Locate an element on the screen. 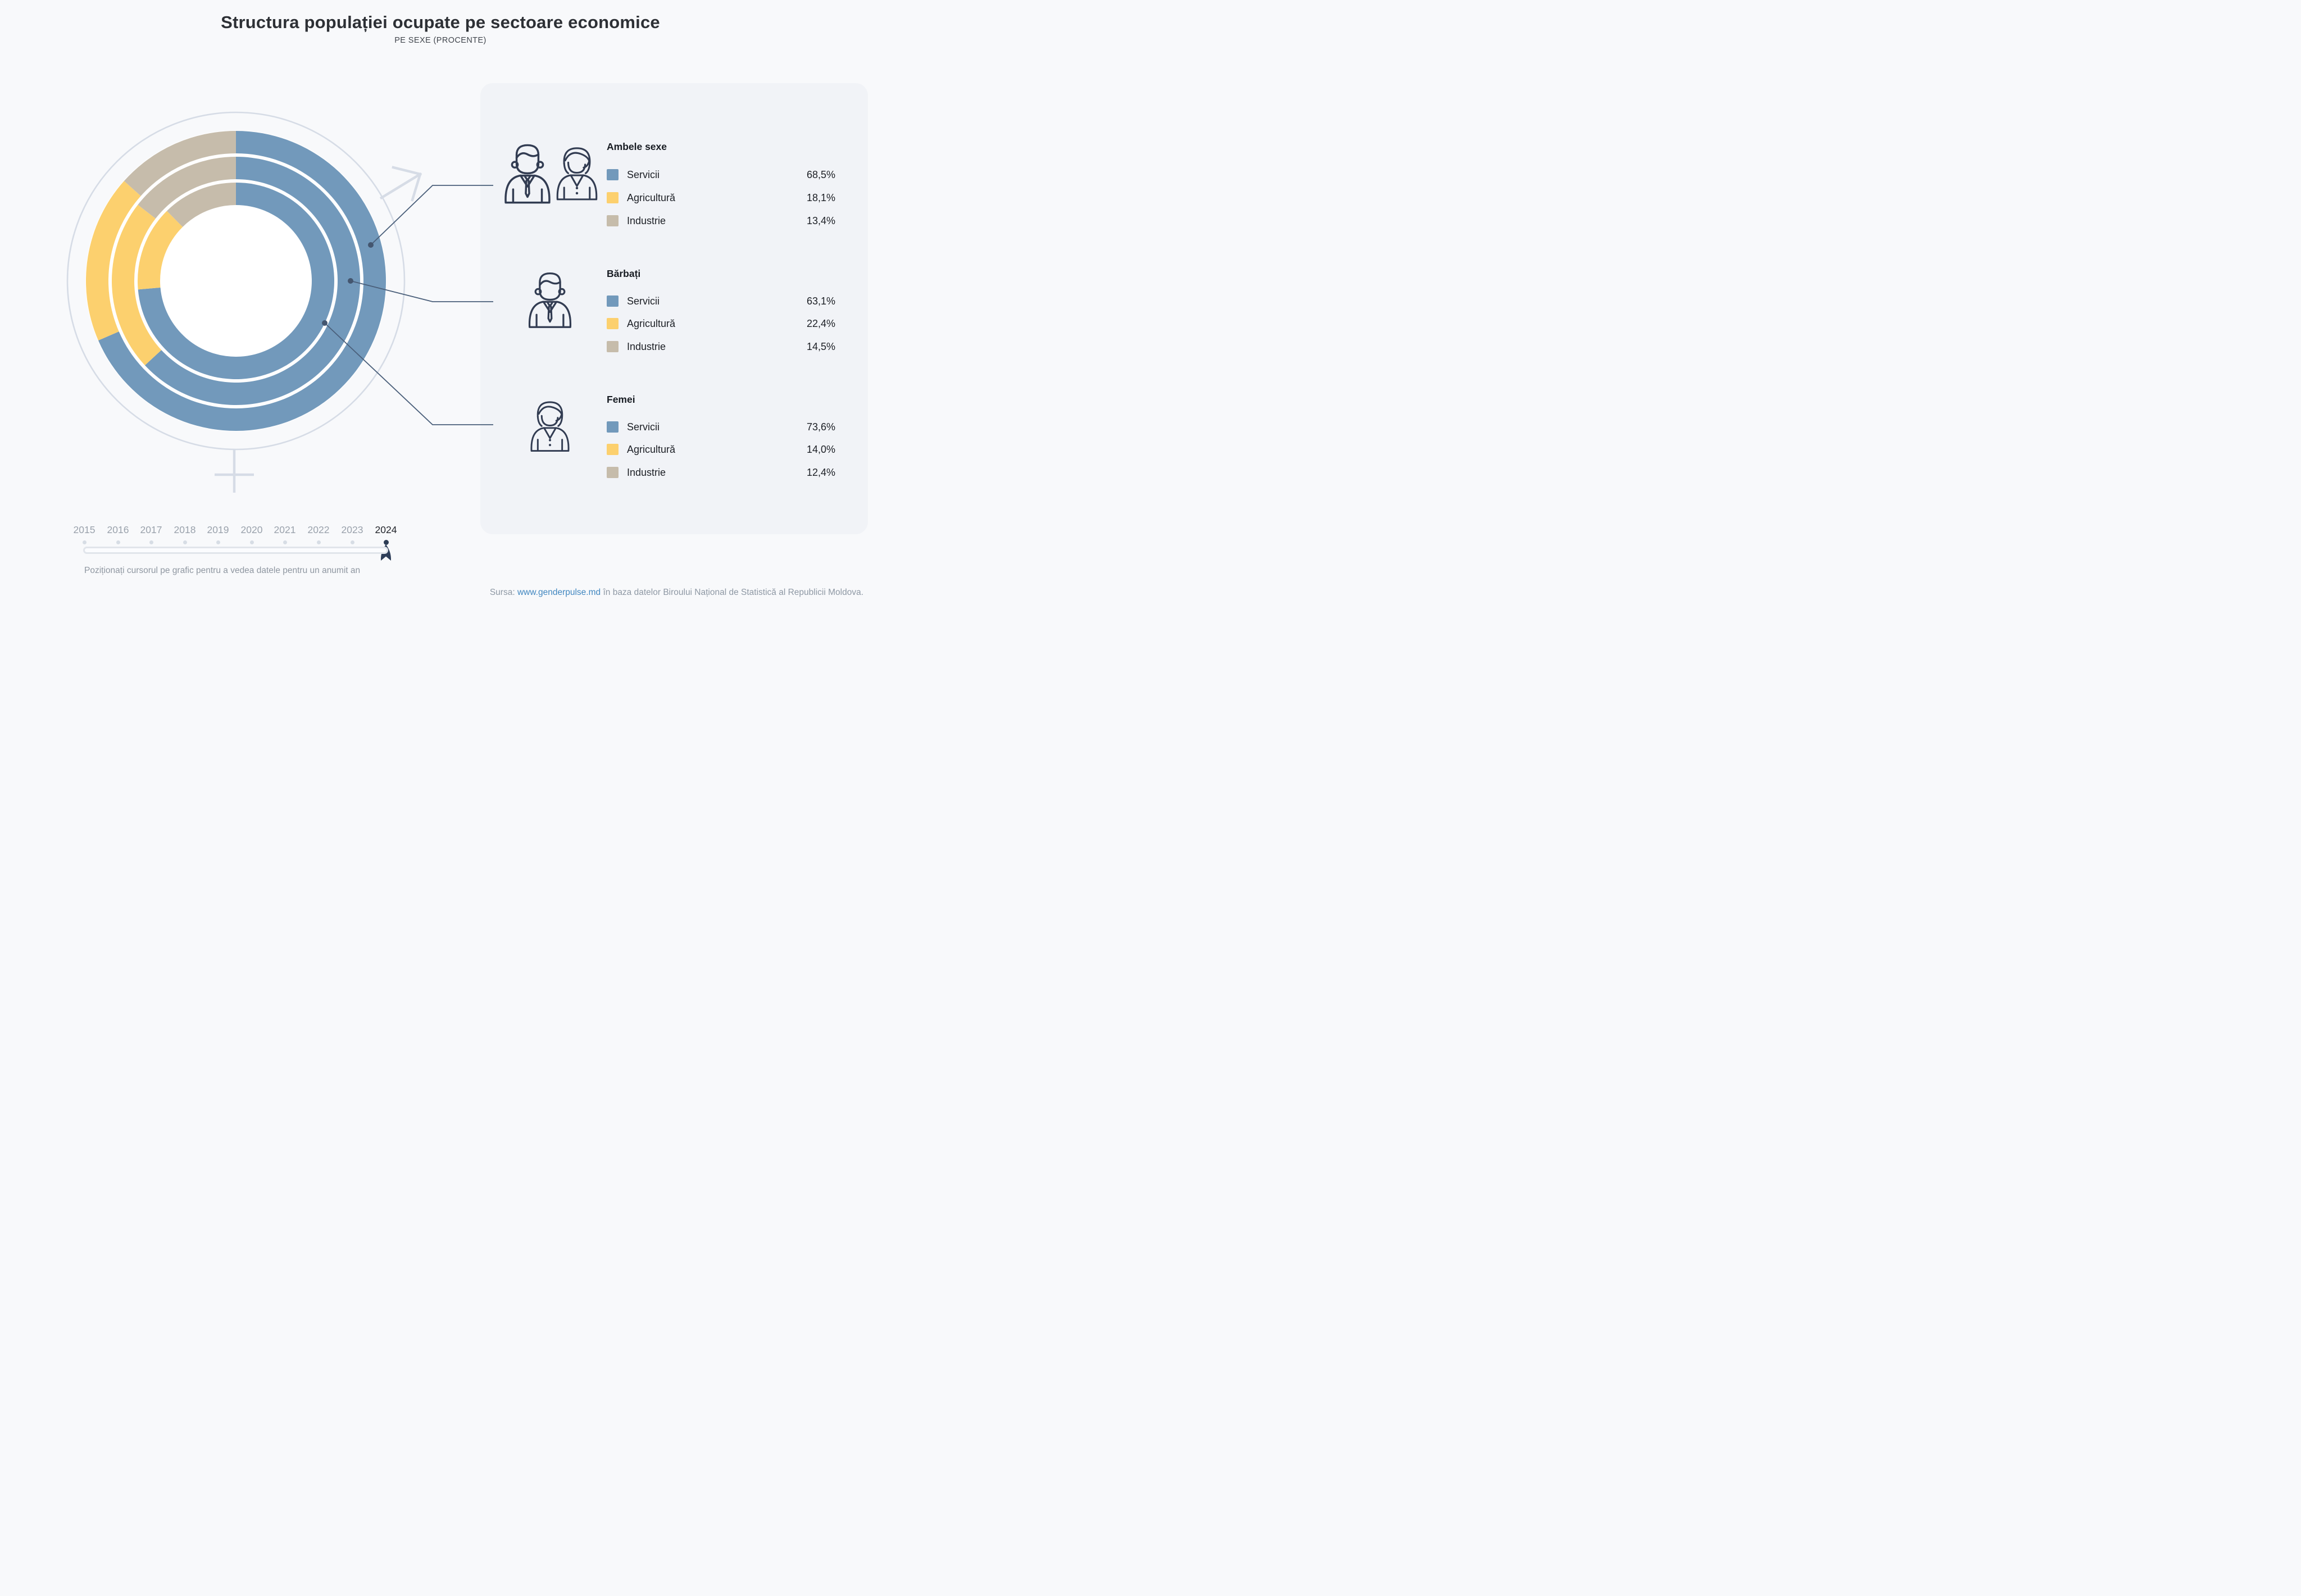 The image size is (2301, 1596). legend-panel is located at coordinates (674, 308).